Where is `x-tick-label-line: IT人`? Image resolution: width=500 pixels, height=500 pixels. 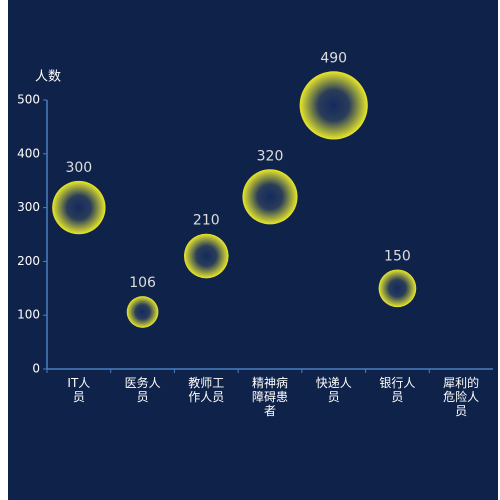 x-tick-label-line: IT人 is located at coordinates (78, 383).